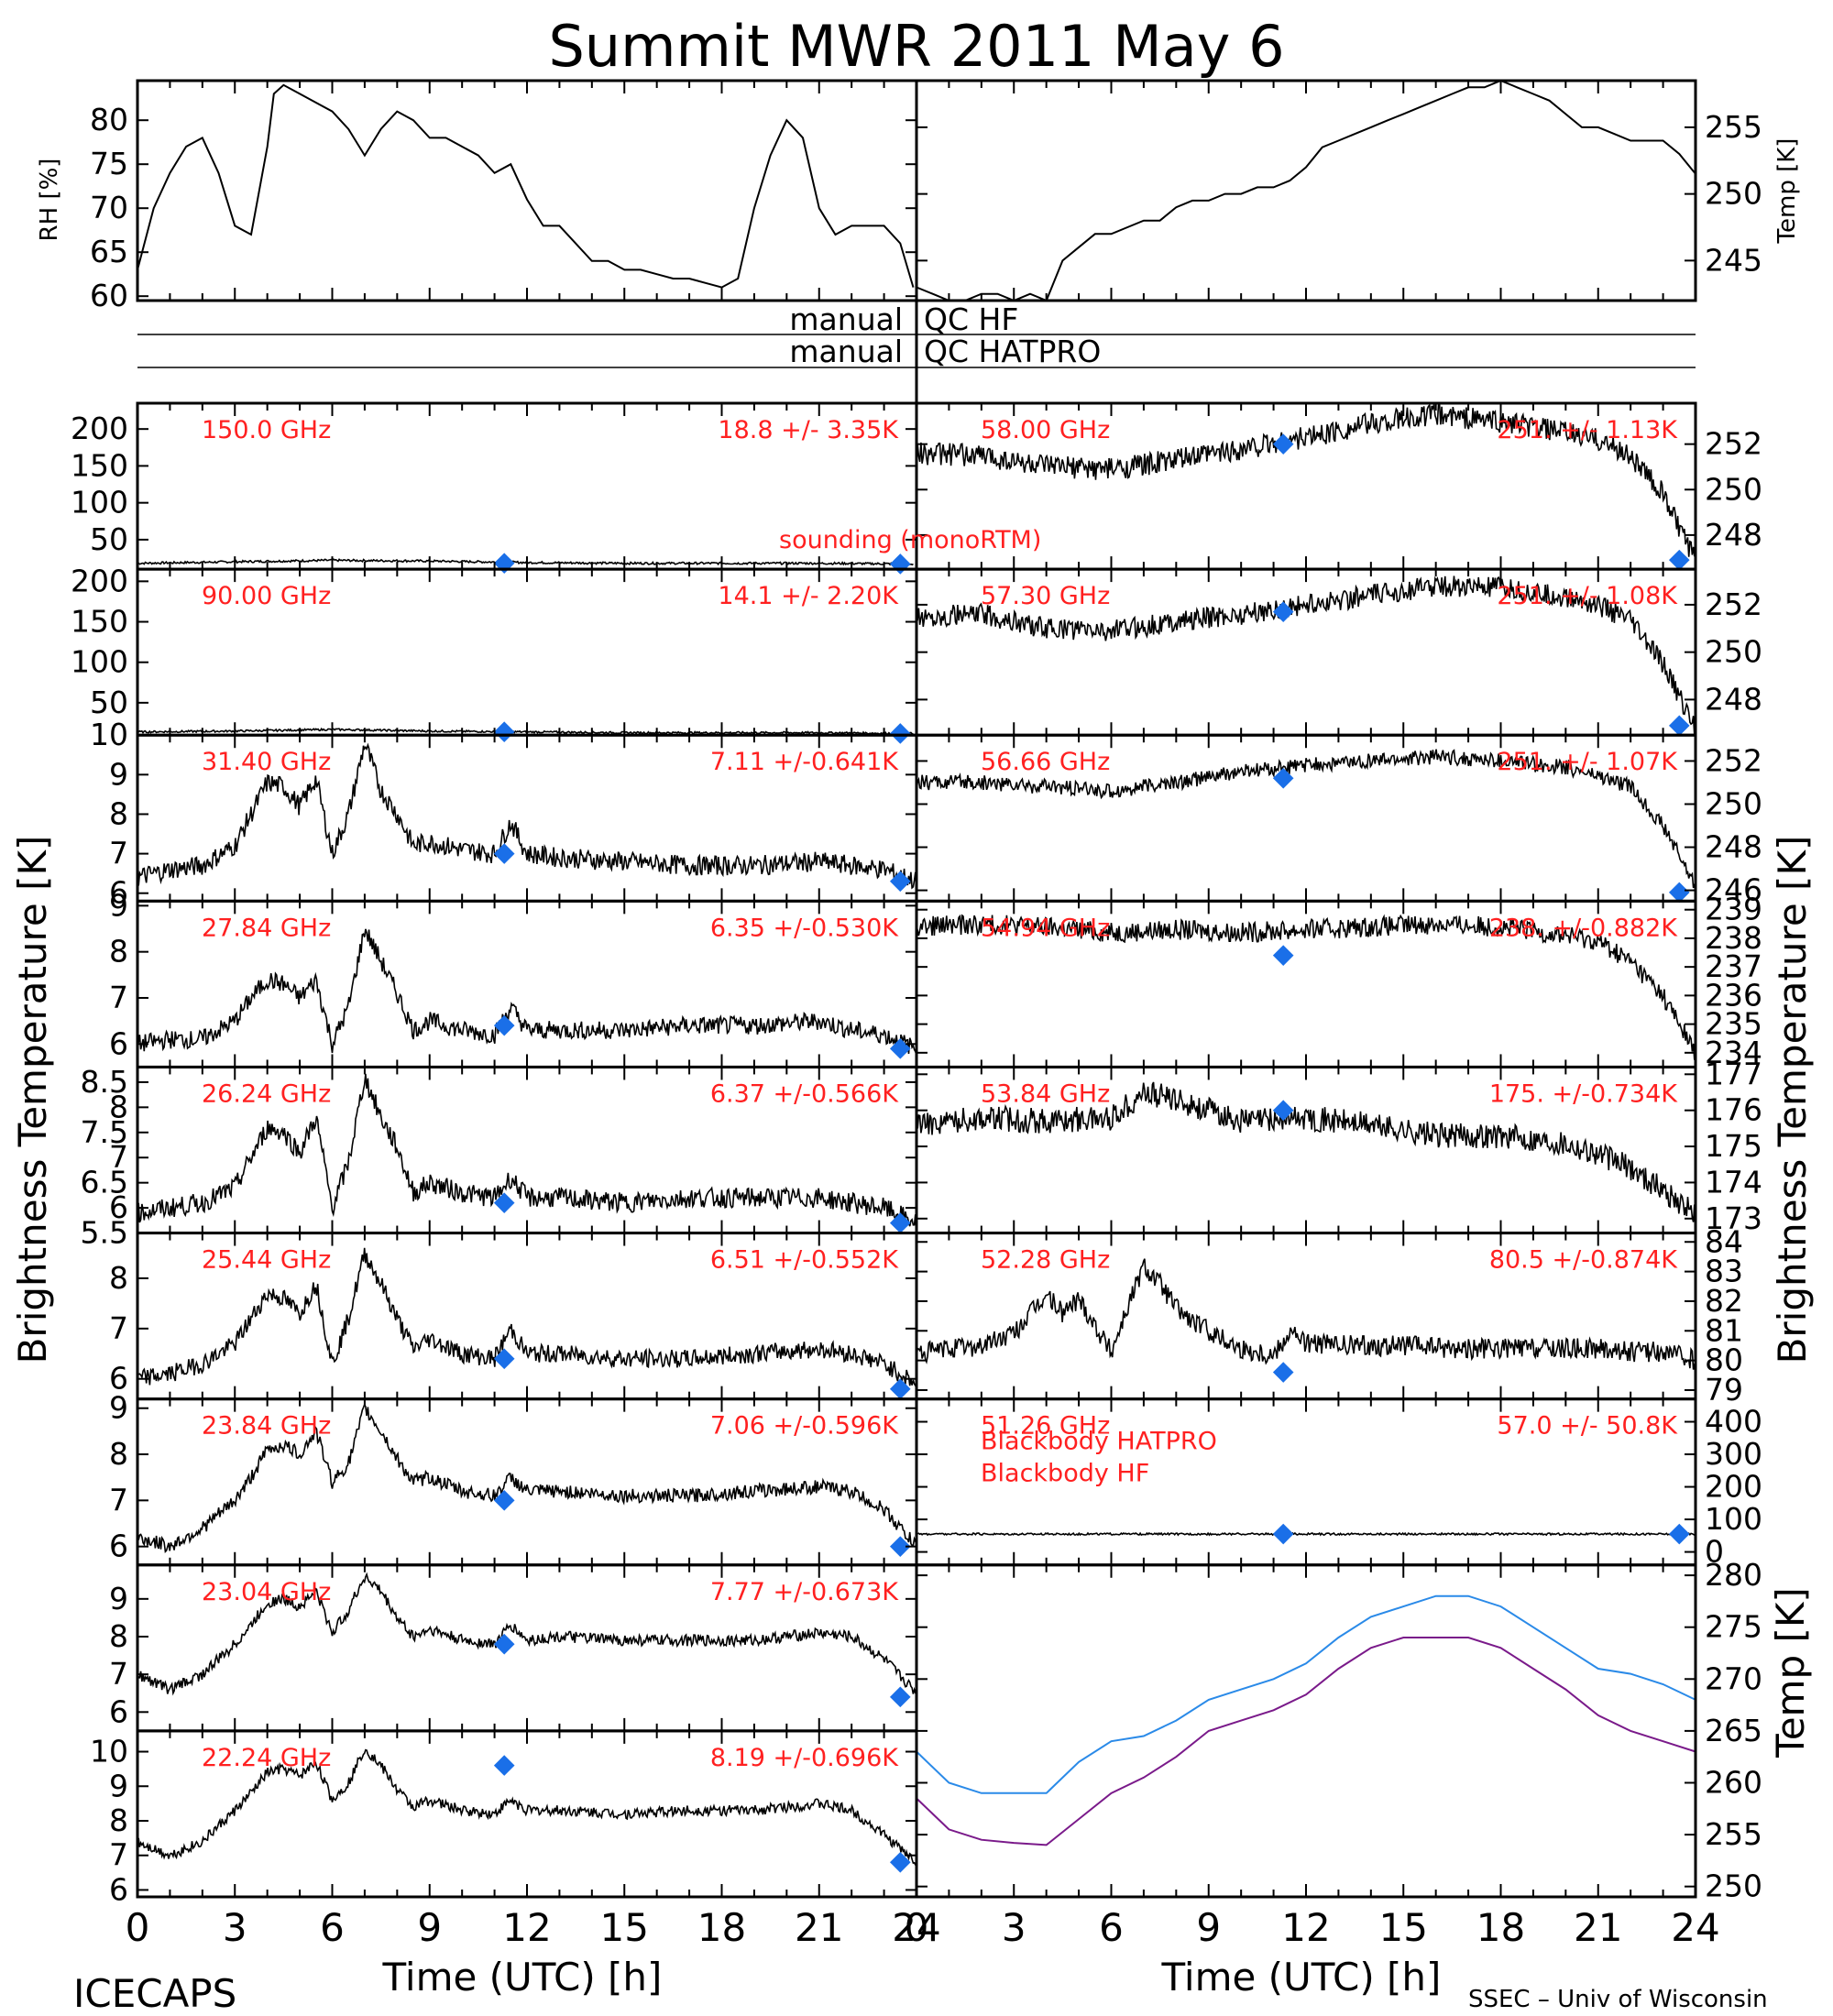 The width and height of the screenshot is (1833, 2016). Describe the element at coordinates (1099, 1442) in the screenshot. I see `legend-blackbody-hatpro: Blackbody HATPRO` at that location.